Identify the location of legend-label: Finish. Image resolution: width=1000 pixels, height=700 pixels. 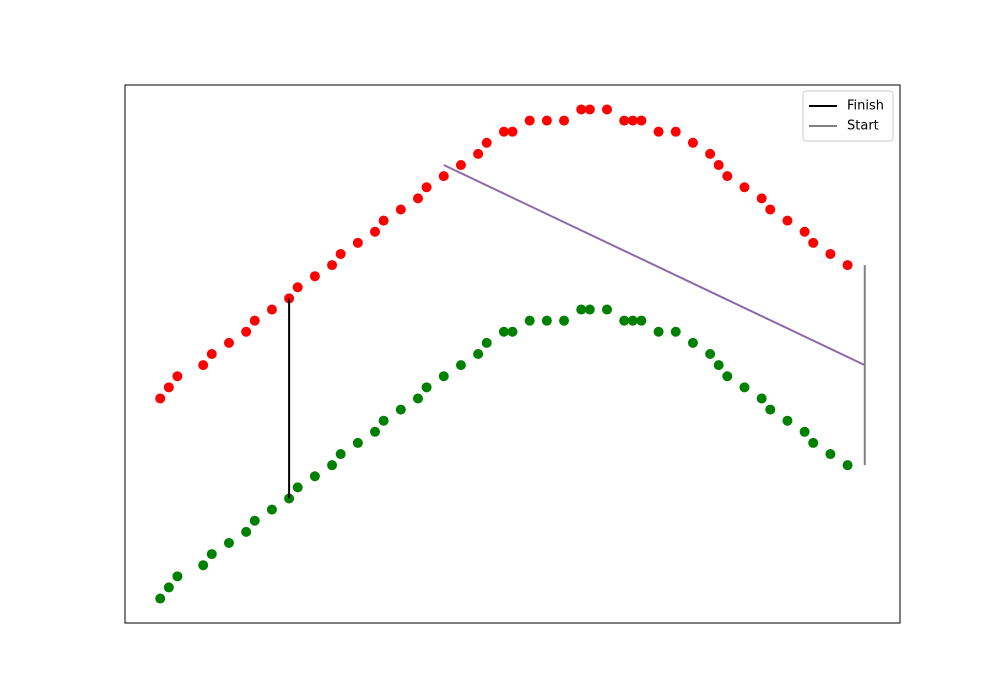
(865, 106).